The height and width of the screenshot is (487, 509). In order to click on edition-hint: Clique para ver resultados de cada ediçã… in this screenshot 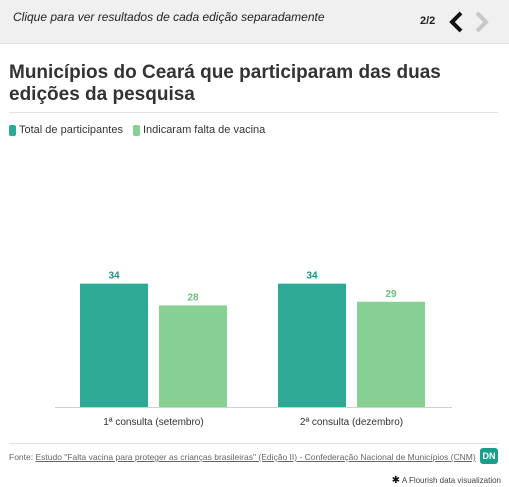, I will do `click(169, 17)`.